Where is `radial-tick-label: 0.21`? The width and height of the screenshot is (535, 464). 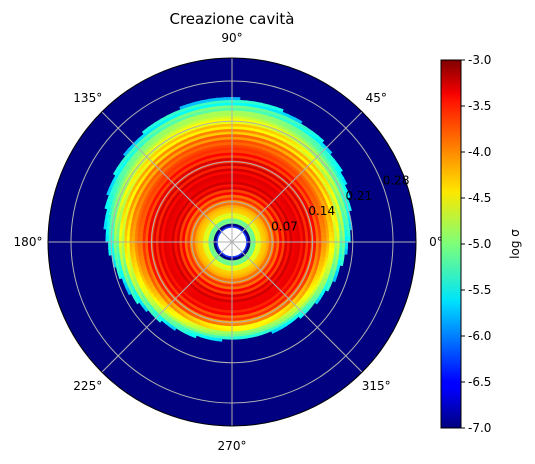 radial-tick-label: 0.21 is located at coordinates (359, 196).